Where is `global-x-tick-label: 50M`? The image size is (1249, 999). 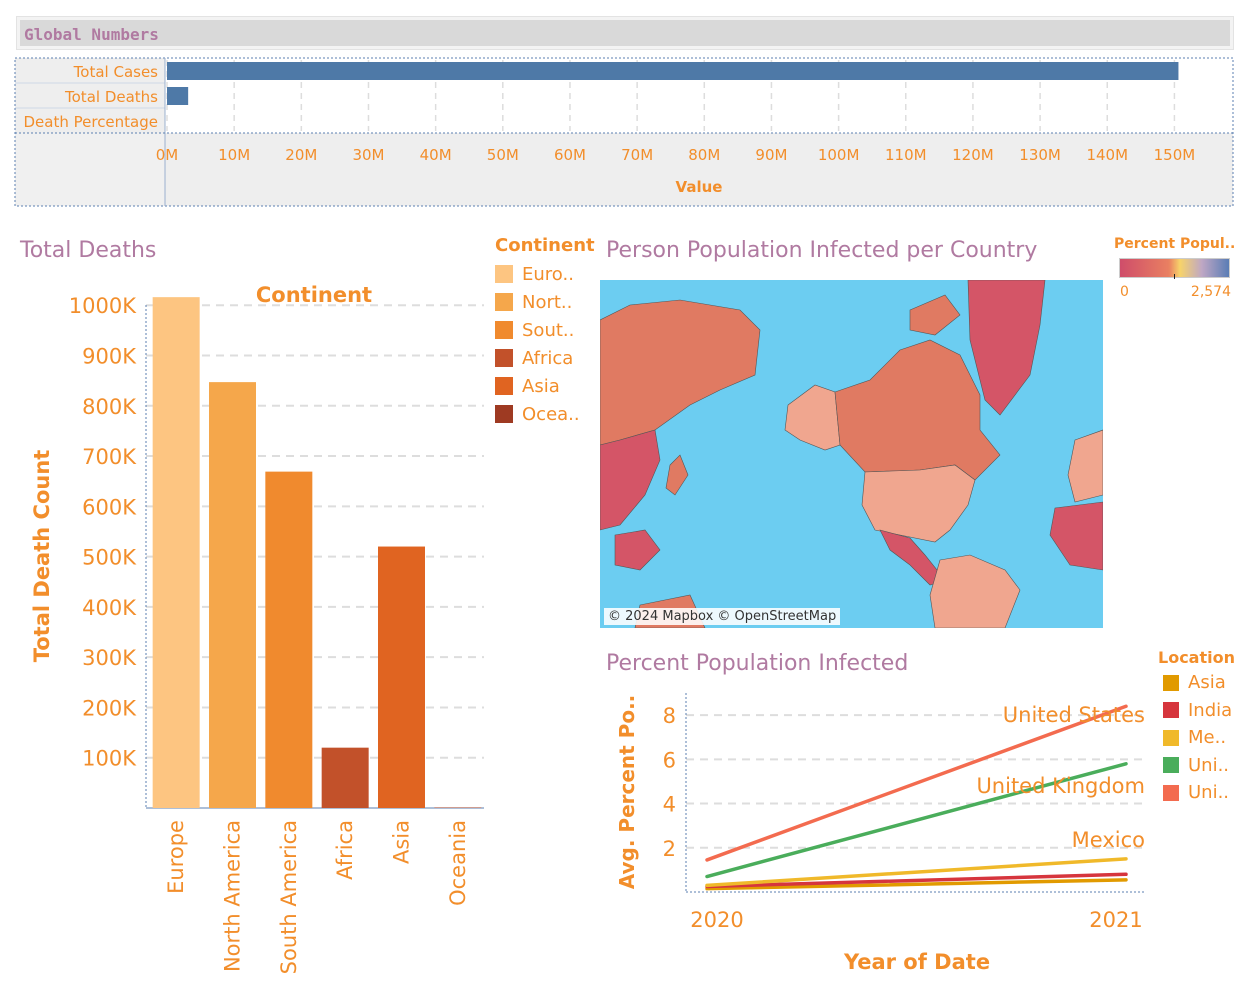 global-x-tick-label: 50M is located at coordinates (503, 155).